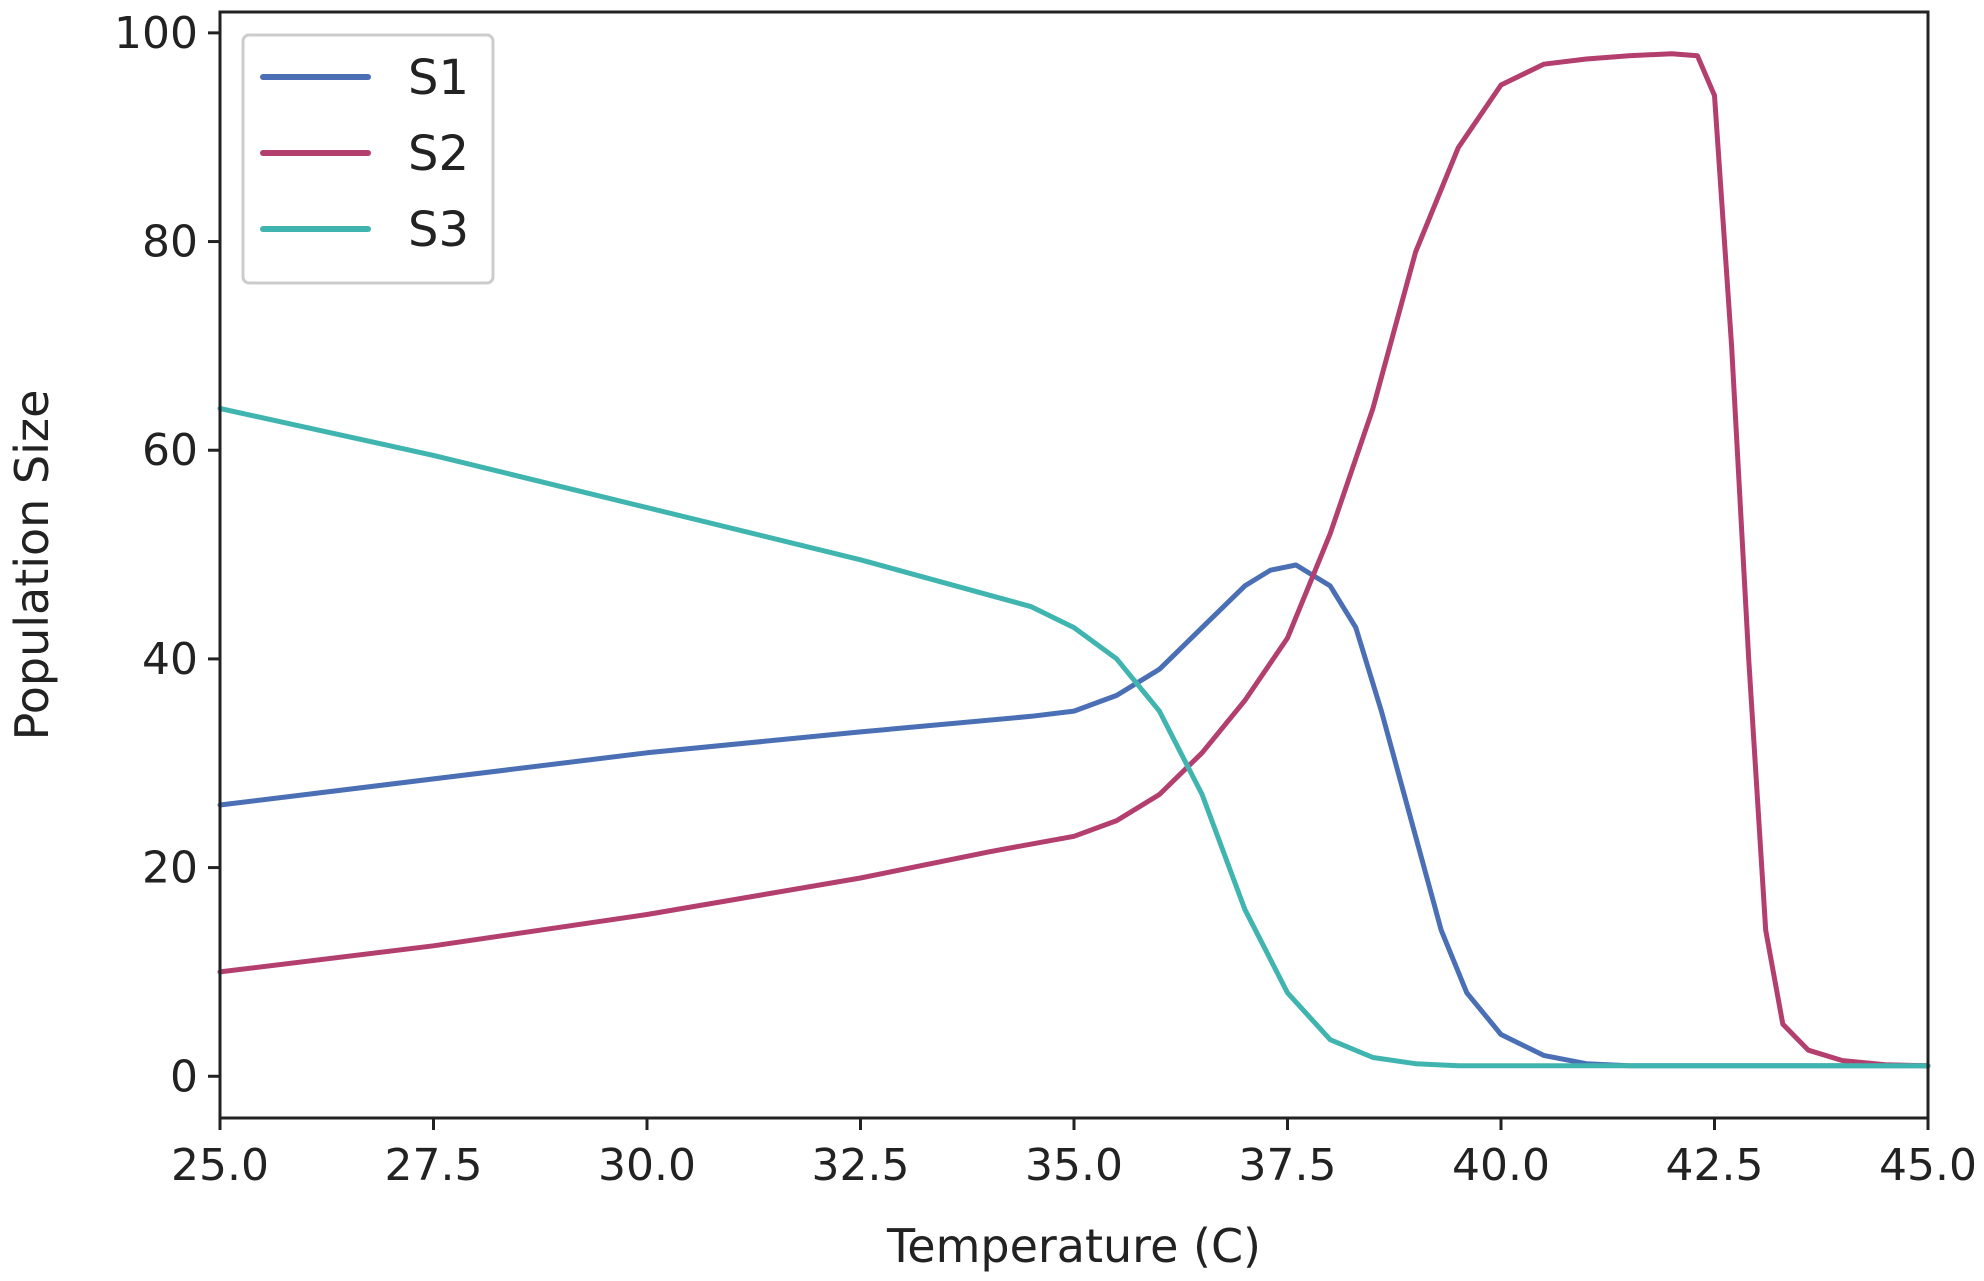  What do you see at coordinates (1074, 1165) in the screenshot?
I see `x-tick-label: 35.0` at bounding box center [1074, 1165].